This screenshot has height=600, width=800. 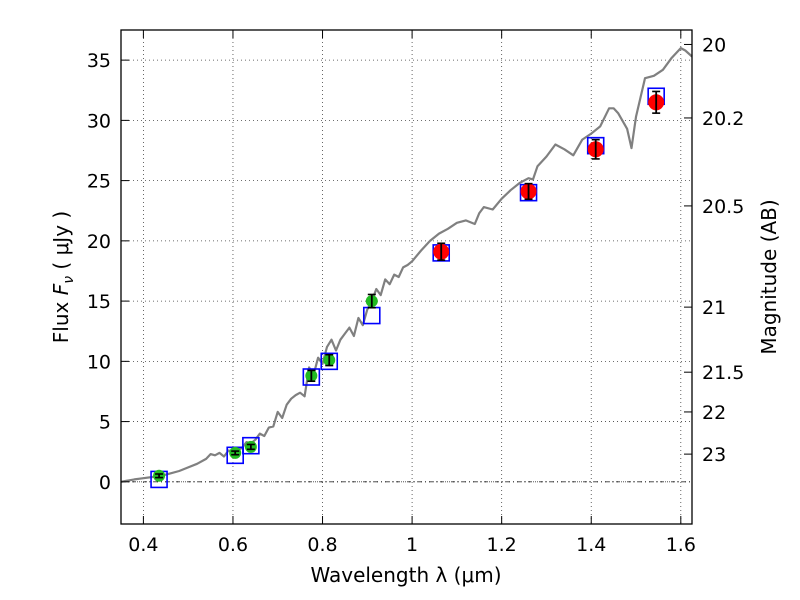 I want to click on right-axis-title: Magnitude (AB), so click(x=769, y=276).